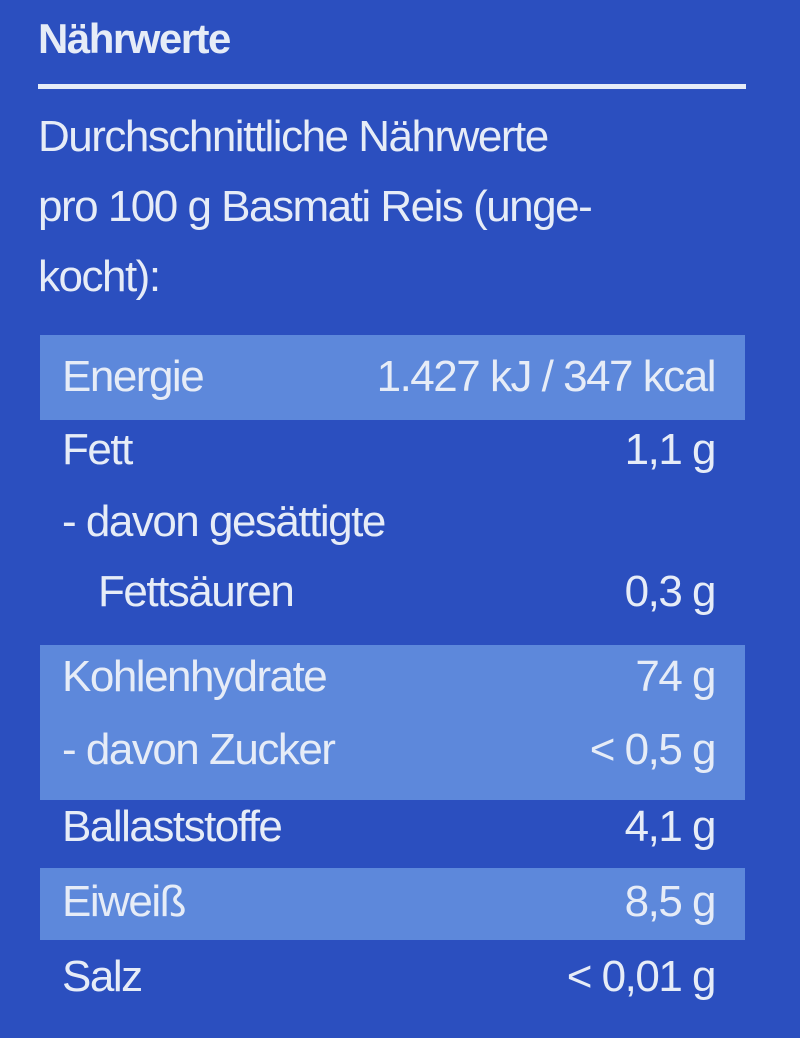 Image resolution: width=800 pixels, height=1038 pixels. What do you see at coordinates (172, 826) in the screenshot?
I see `row-label: Ballaststoffe` at bounding box center [172, 826].